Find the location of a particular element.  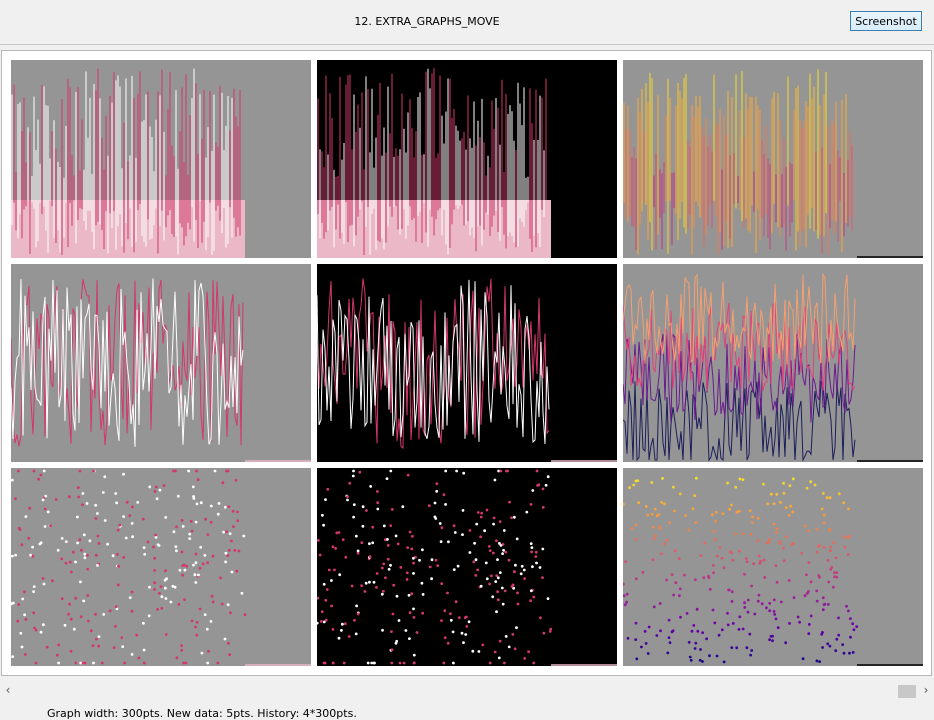

chevron-right-icon: › is located at coordinates (926, 690).